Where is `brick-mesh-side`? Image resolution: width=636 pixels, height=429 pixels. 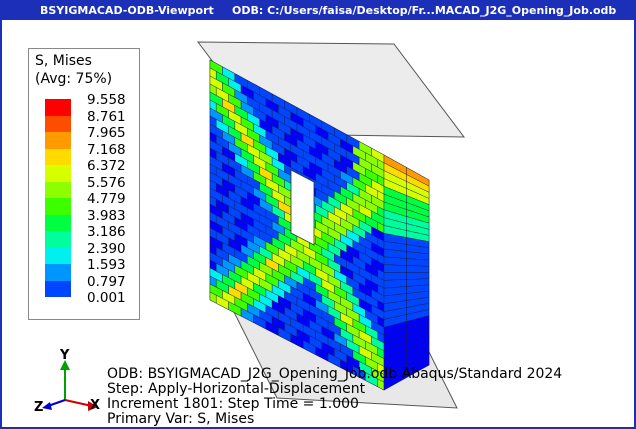 brick-mesh-side is located at coordinates (406, 272).